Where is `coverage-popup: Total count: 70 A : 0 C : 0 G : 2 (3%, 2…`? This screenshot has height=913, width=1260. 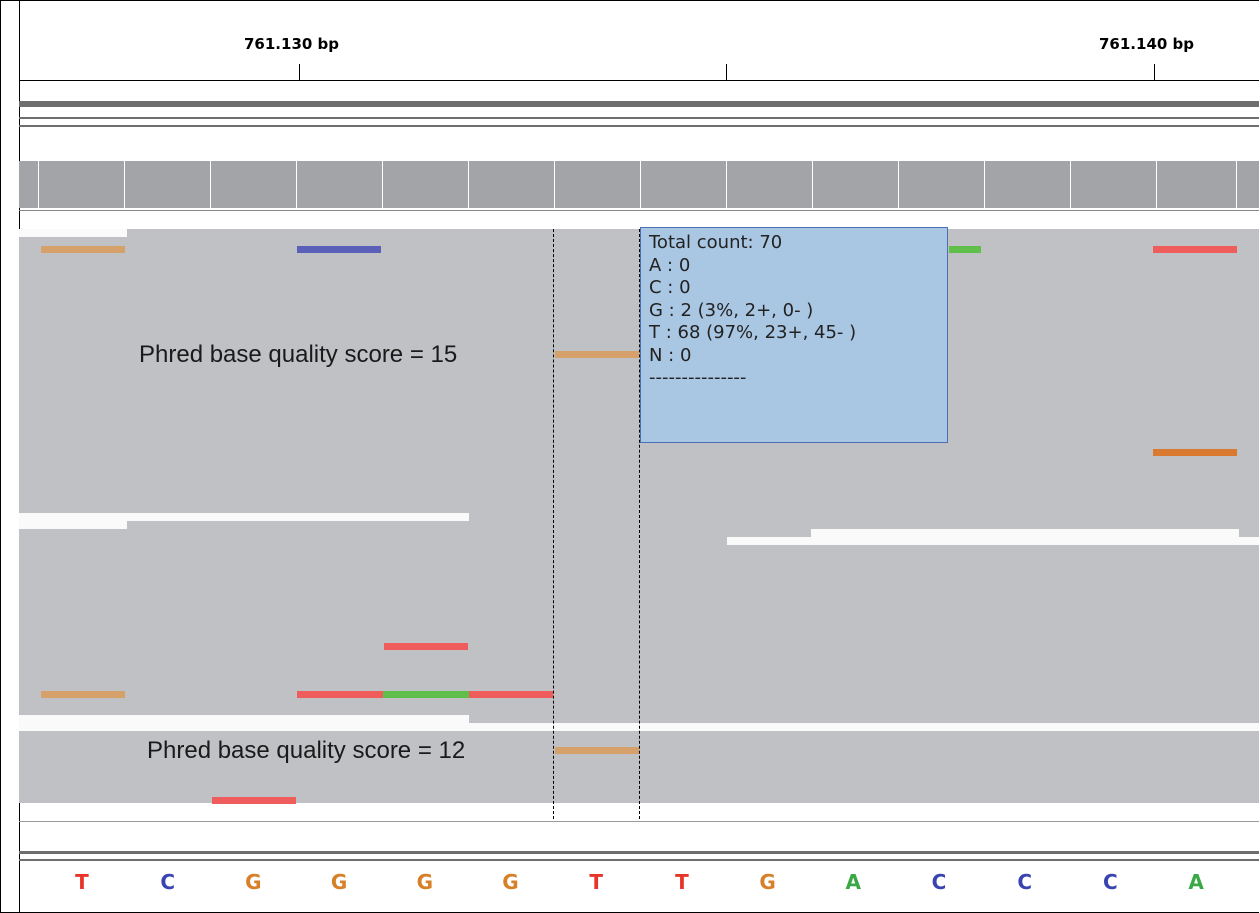 coverage-popup: Total count: 70 A : 0 C : 0 G : 2 (3%, 2… is located at coordinates (794, 335).